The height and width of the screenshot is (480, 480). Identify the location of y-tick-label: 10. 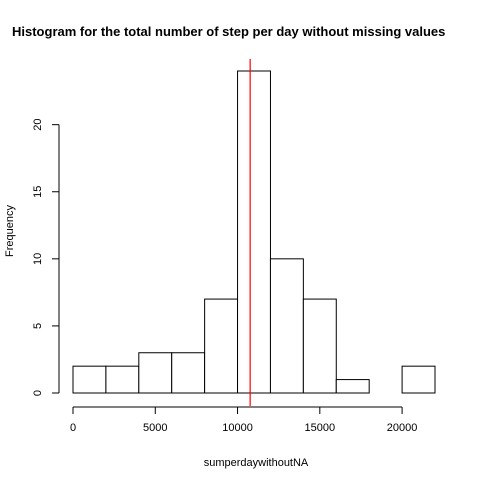
(38, 259).